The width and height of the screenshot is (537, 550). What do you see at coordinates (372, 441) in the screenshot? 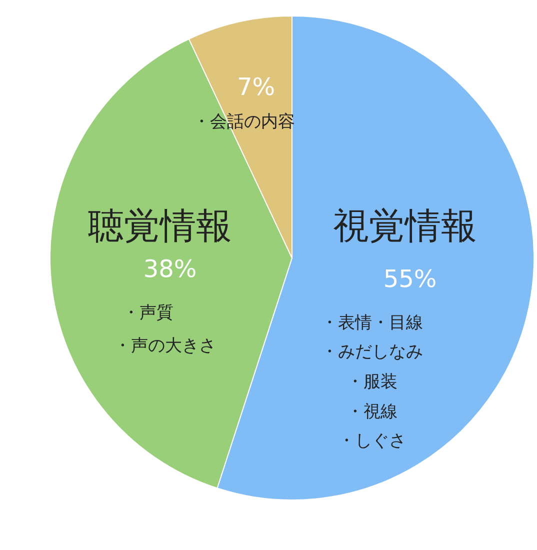
I see `text: ・しぐさ` at bounding box center [372, 441].